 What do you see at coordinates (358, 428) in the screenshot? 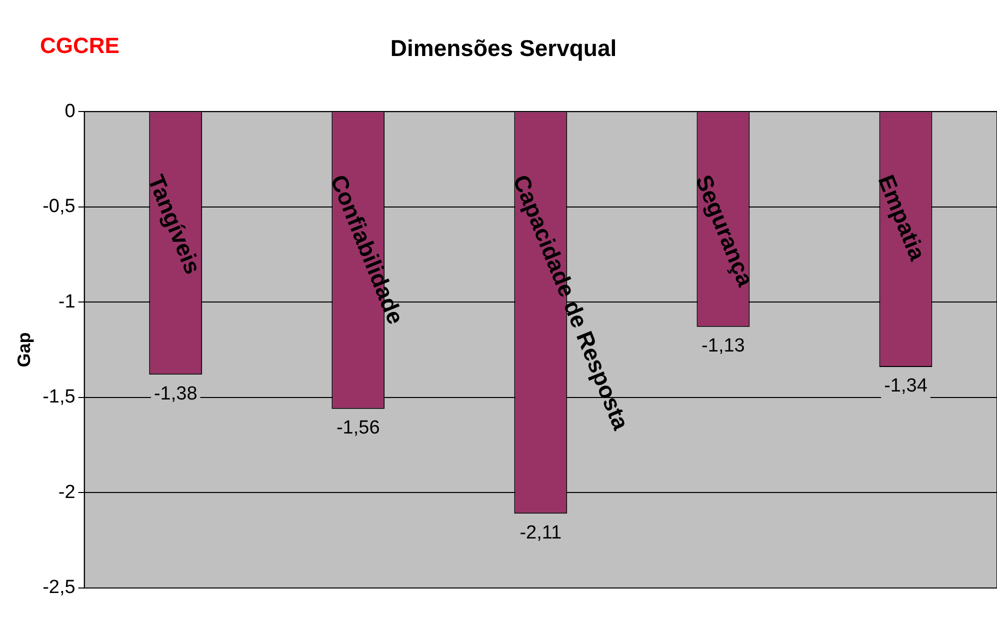
I see `data-label: -1,56` at bounding box center [358, 428].